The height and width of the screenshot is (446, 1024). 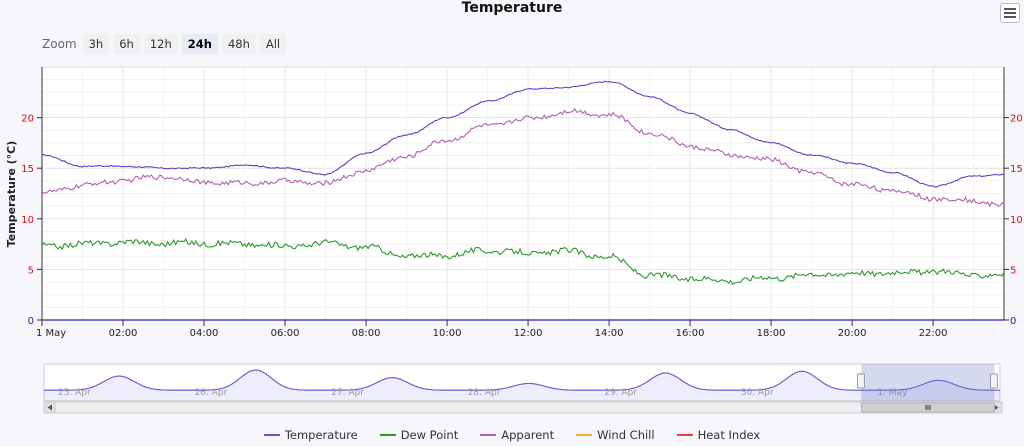 What do you see at coordinates (51, 333) in the screenshot?
I see `x-tick-label: 1 May` at bounding box center [51, 333].